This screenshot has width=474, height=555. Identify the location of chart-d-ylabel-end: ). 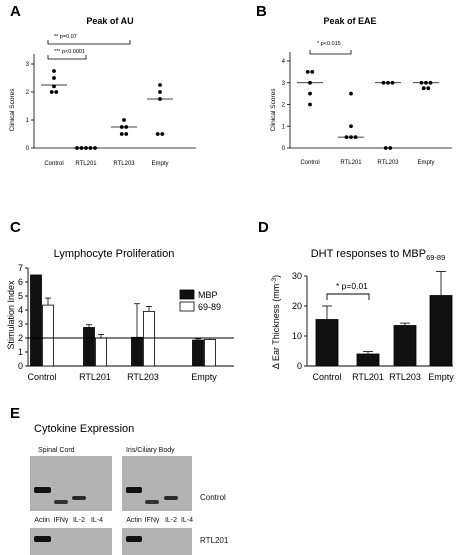
(276, 276).